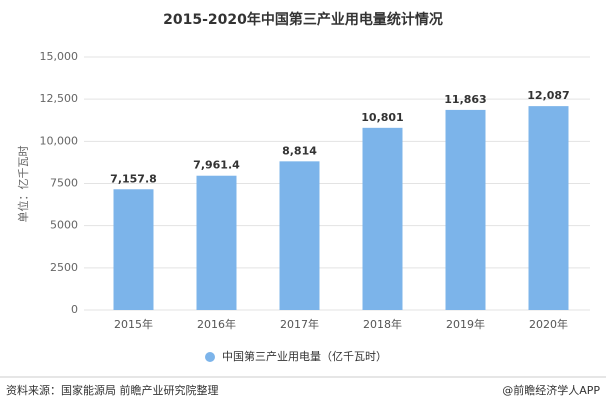  Describe the element at coordinates (59, 56) in the screenshot. I see `y-tick-label: 15,000` at that location.